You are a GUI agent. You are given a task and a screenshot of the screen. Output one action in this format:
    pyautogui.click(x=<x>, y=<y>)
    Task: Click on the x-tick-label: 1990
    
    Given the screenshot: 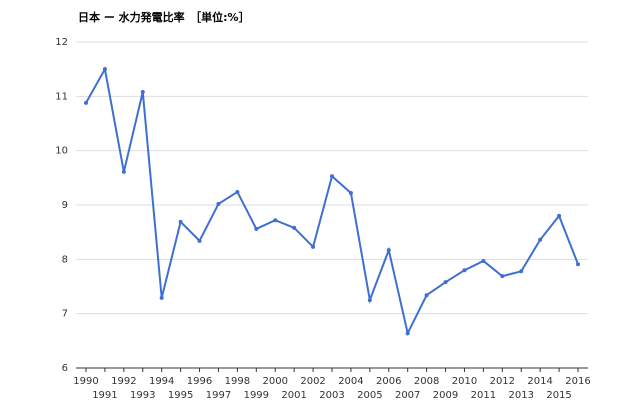 What is the action you would take?
    pyautogui.click(x=85, y=381)
    